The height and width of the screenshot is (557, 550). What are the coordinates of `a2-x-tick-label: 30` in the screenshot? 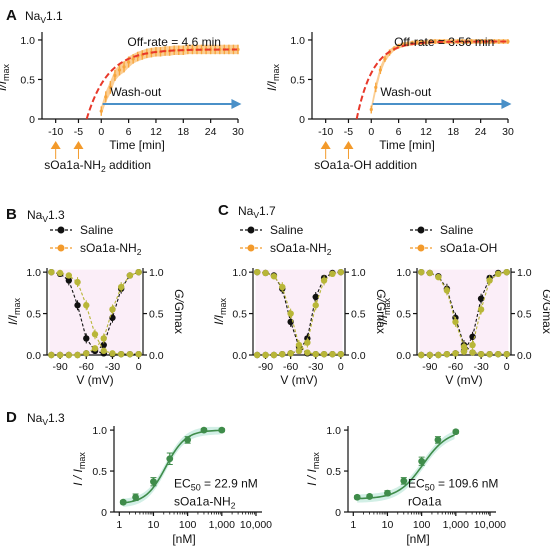 It's located at (508, 132).